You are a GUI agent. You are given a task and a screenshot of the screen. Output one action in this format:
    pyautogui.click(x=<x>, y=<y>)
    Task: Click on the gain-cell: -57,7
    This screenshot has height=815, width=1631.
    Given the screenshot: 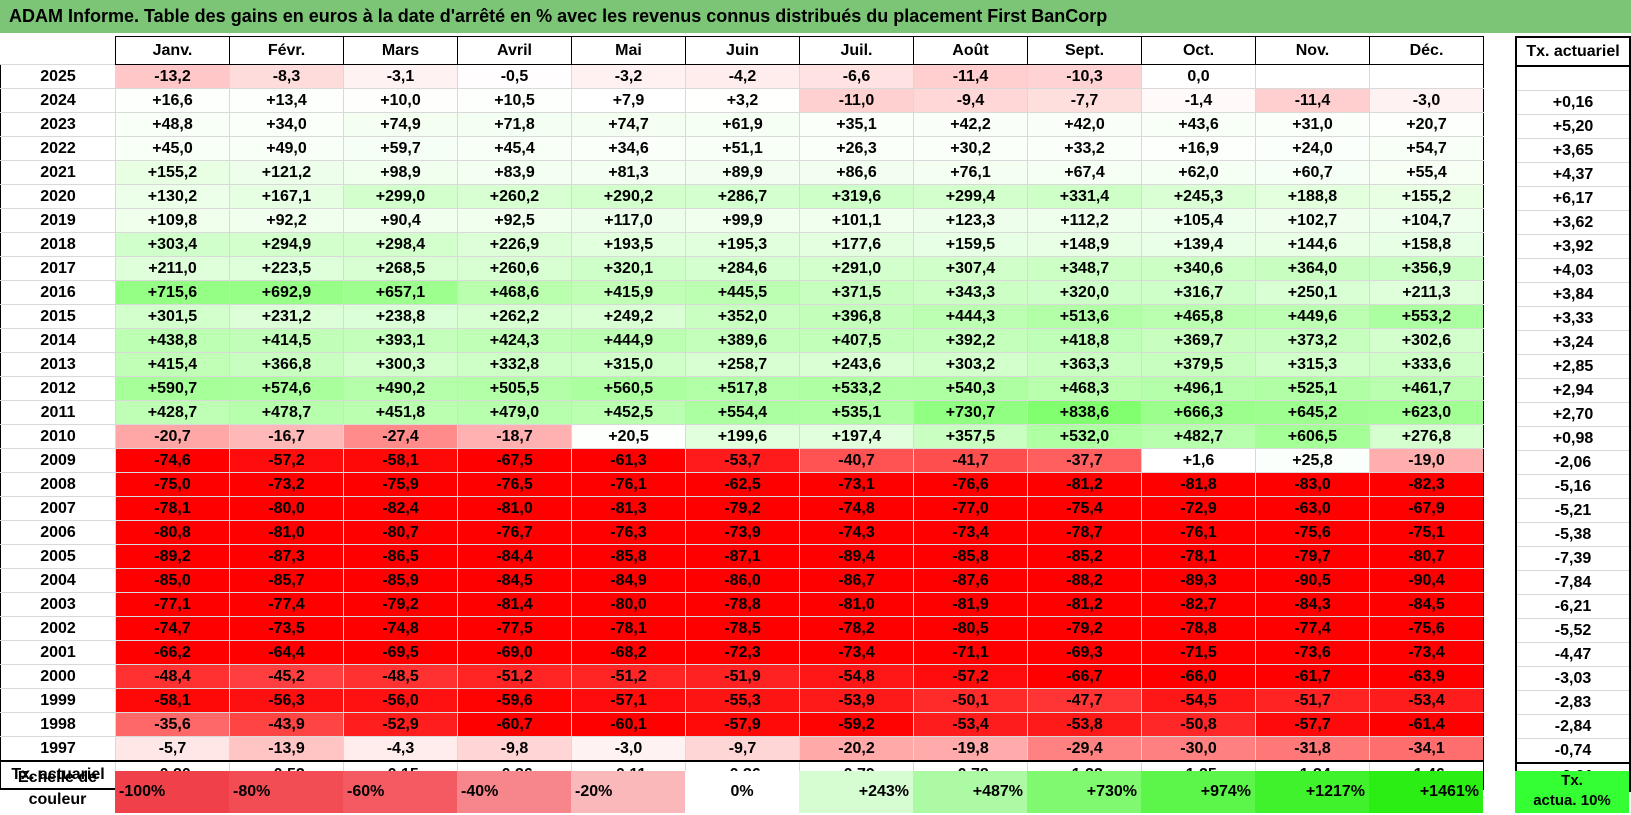 What is the action you would take?
    pyautogui.click(x=1312, y=724)
    